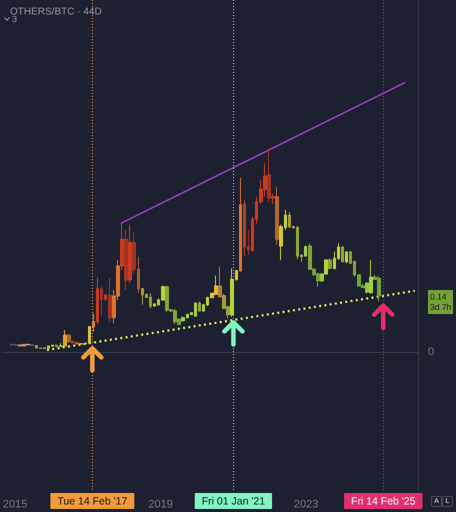  What do you see at coordinates (383, 502) in the screenshot?
I see `ref-line-label: Fri 14 Feb '25` at bounding box center [383, 502].